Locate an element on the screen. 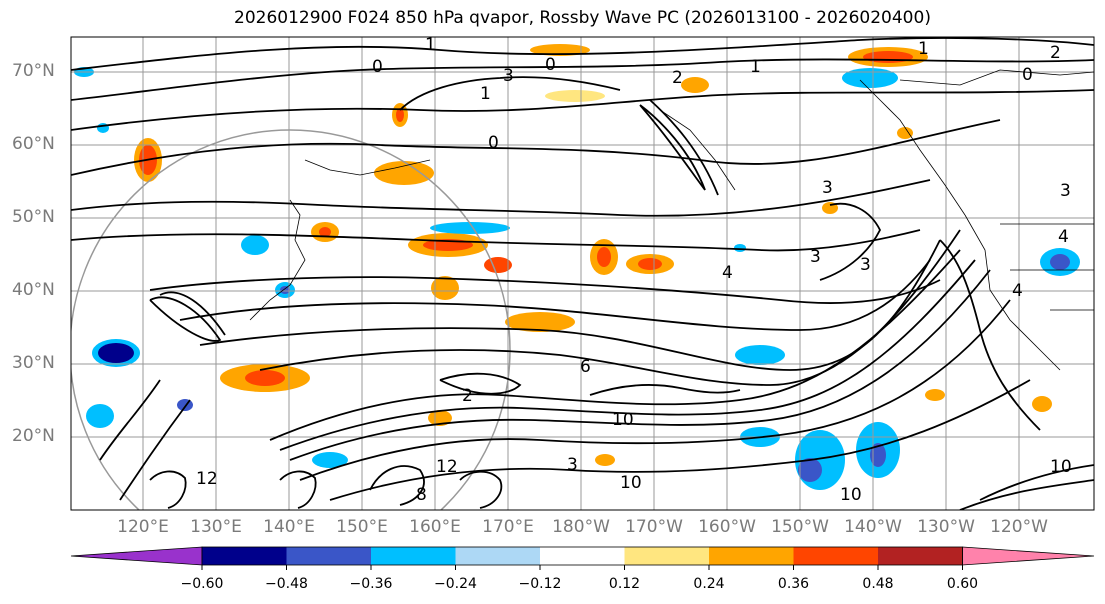 This screenshot has width=1105, height=604. colorbar-tick-label: −0.24 is located at coordinates (455, 584).